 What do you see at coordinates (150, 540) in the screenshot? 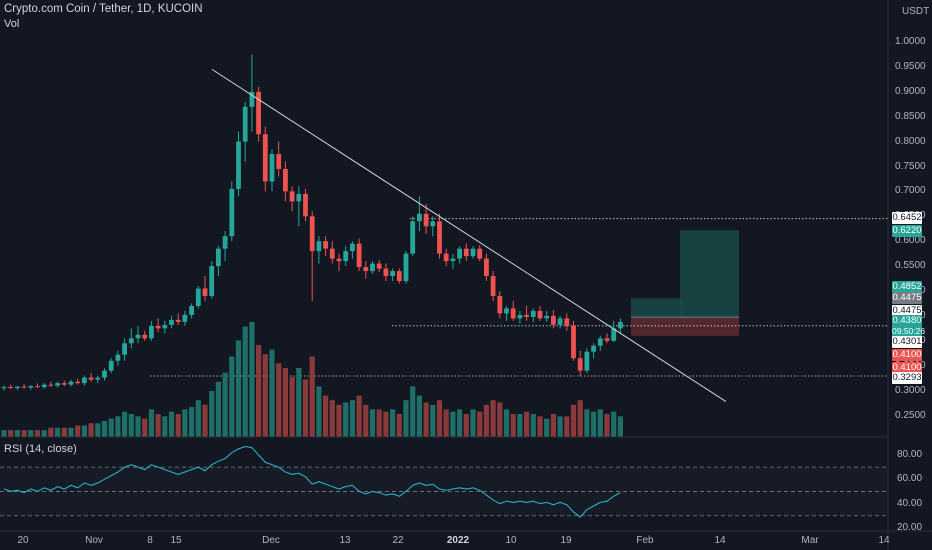
I see `time-tick-label: 8` at bounding box center [150, 540].